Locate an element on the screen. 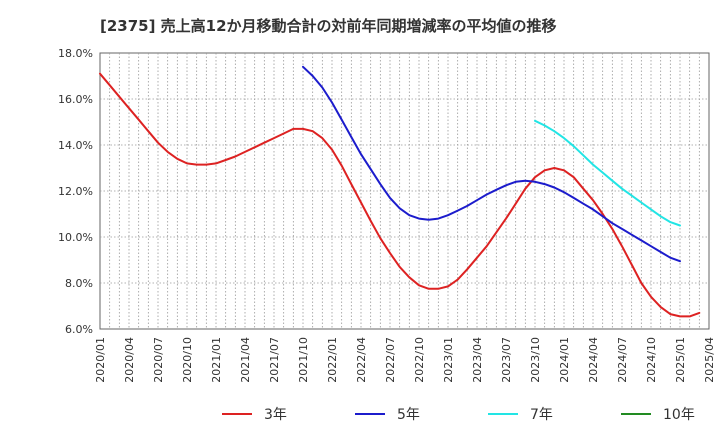 This screenshot has width=720, height=440. x-tick-label: 2023/07 is located at coordinates (506, 360).